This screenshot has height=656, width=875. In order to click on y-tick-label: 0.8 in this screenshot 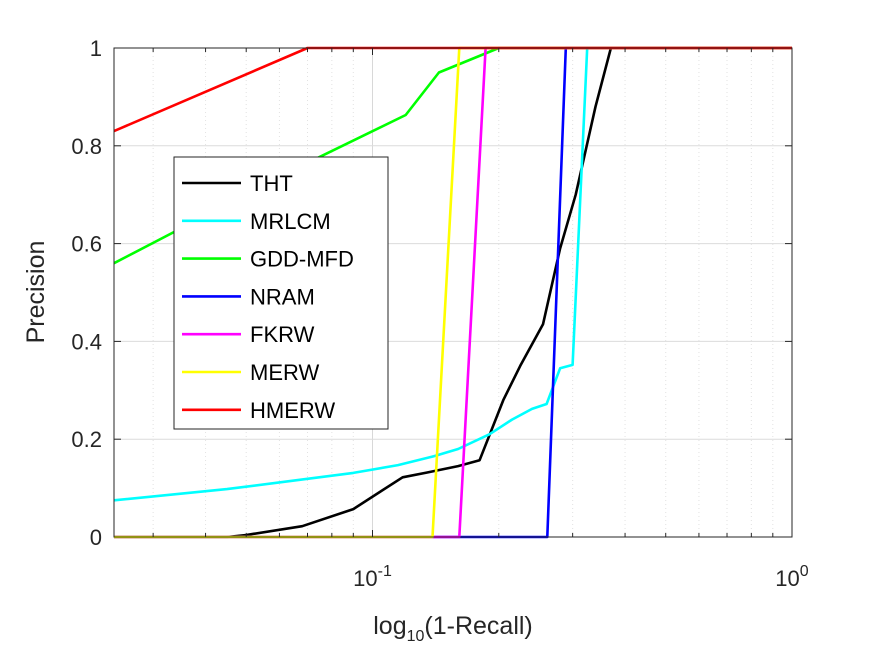, I will do `click(86, 146)`.